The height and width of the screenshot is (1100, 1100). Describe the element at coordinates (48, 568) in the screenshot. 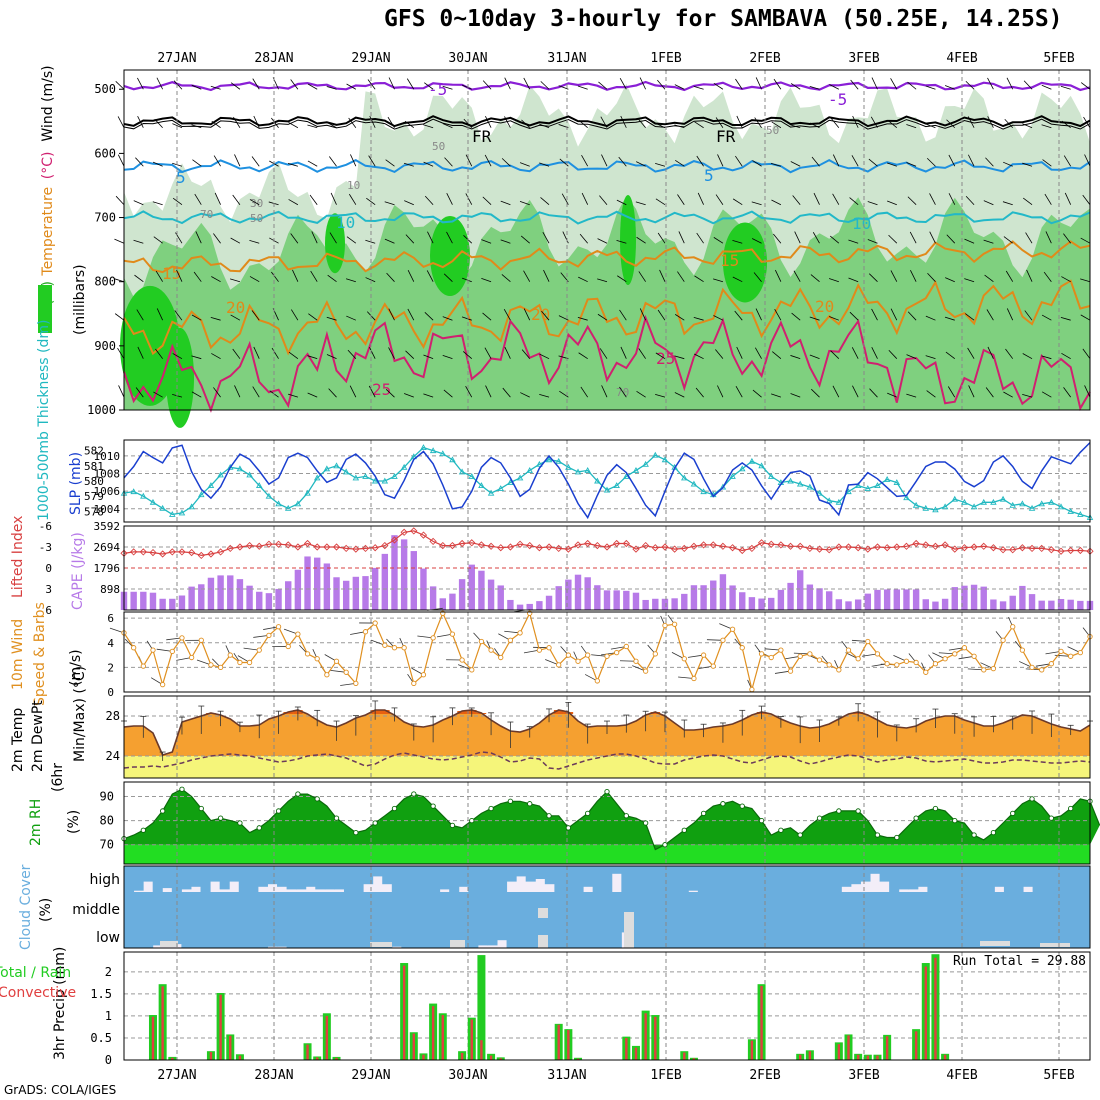

I see `li-tick-2: 0` at that location.